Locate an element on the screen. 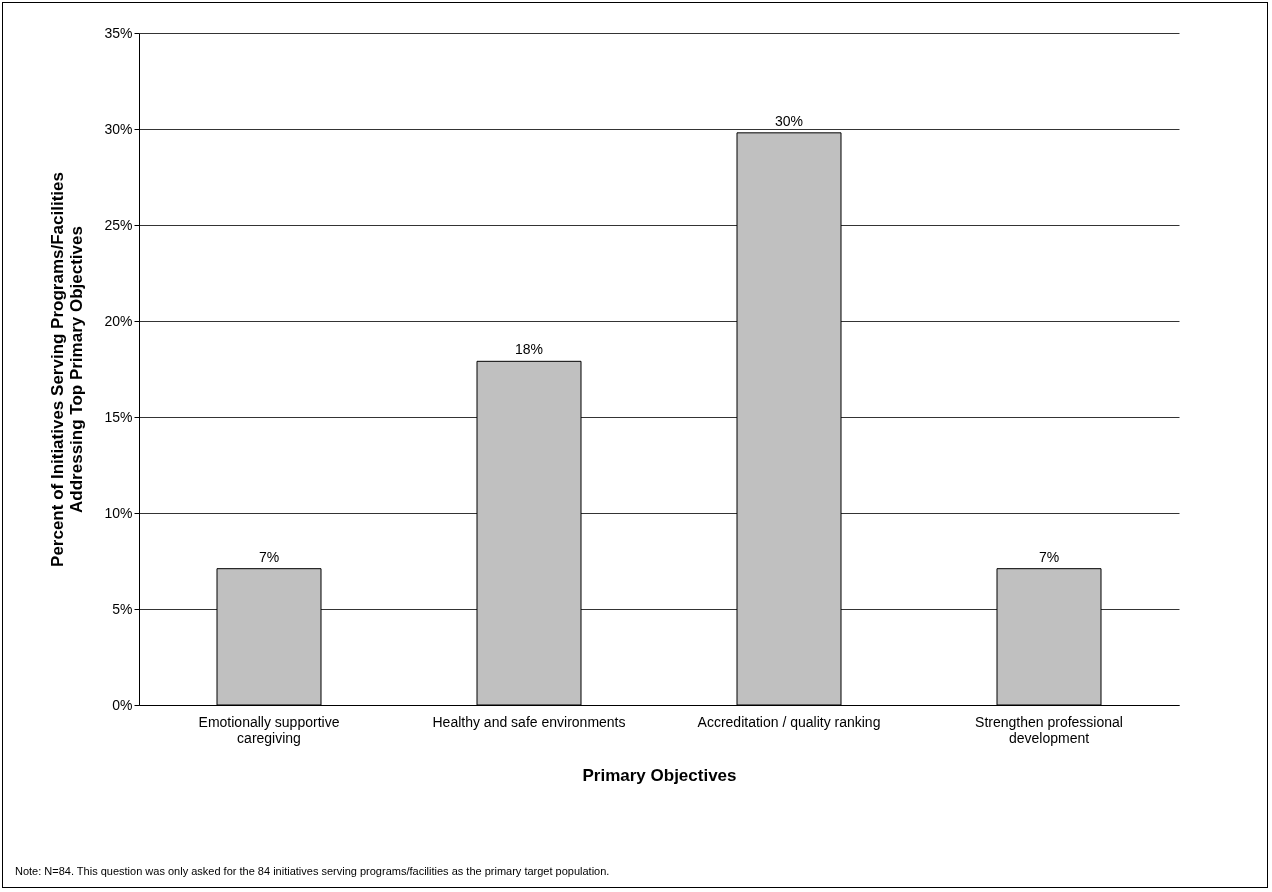  data-label: 30% is located at coordinates (789, 120).